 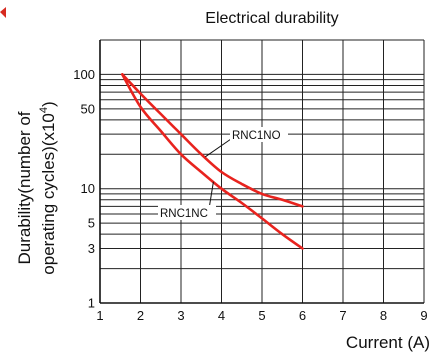 I want to click on y-tick-label: 5, so click(x=91, y=223).